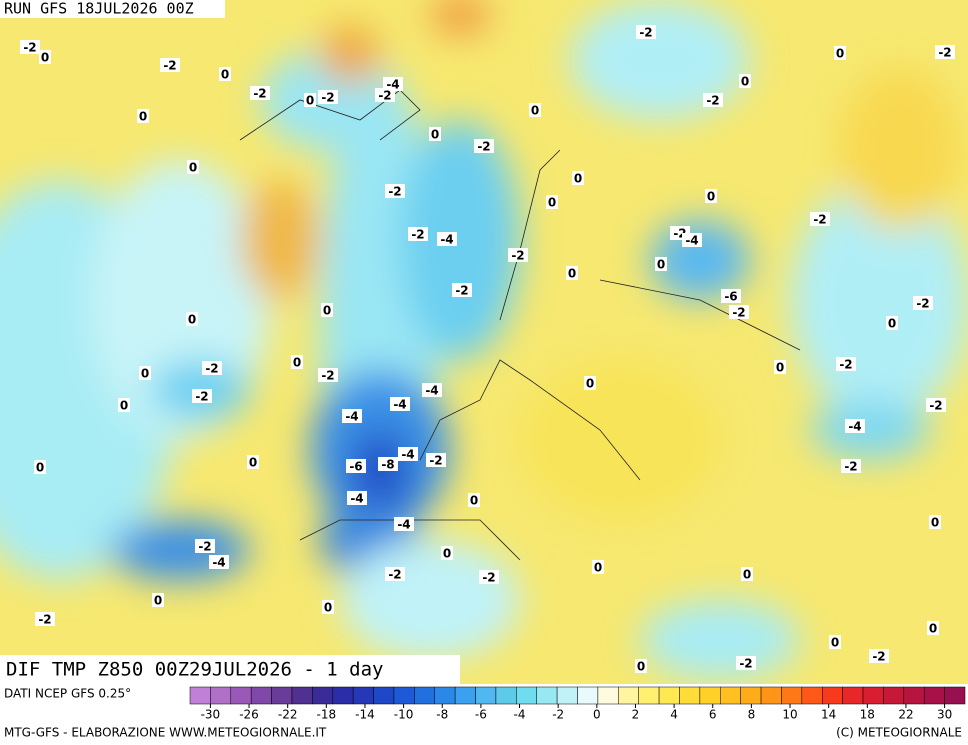 This screenshot has width=968, height=745. What do you see at coordinates (520, 715) in the screenshot?
I see `tick-label: -4` at bounding box center [520, 715].